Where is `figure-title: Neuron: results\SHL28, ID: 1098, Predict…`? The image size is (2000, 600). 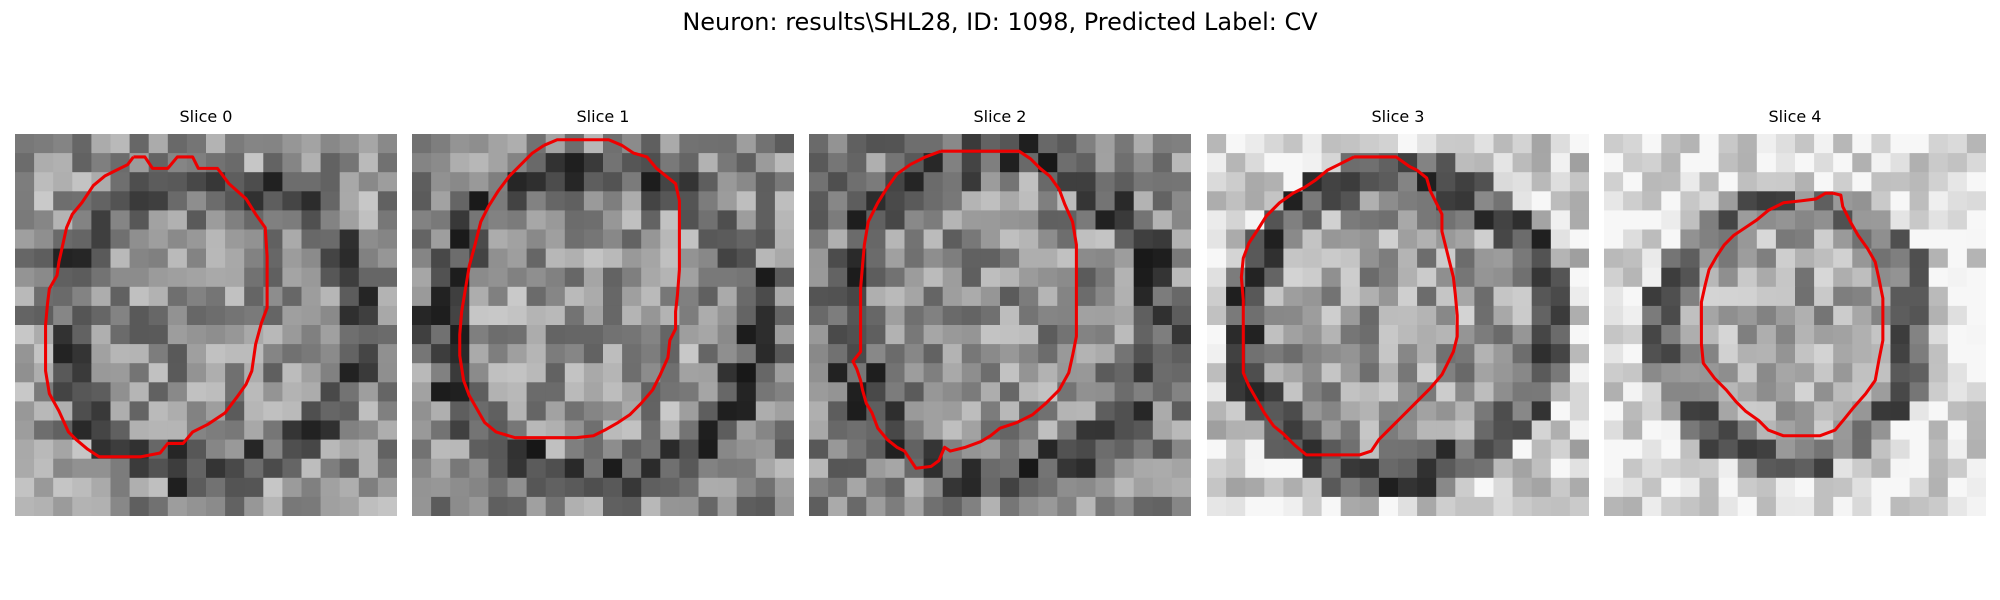 figure-title: Neuron: results\SHL28, ID: 1098, Predict… is located at coordinates (1000, 22).